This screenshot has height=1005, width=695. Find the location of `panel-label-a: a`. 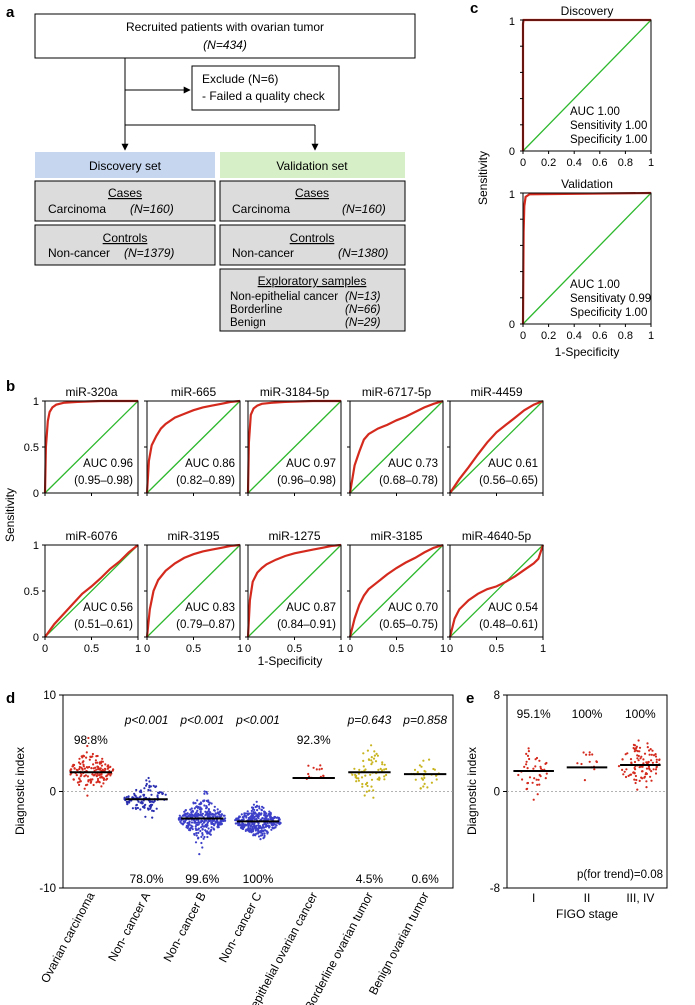

panel-label-a: a is located at coordinates (10, 12).